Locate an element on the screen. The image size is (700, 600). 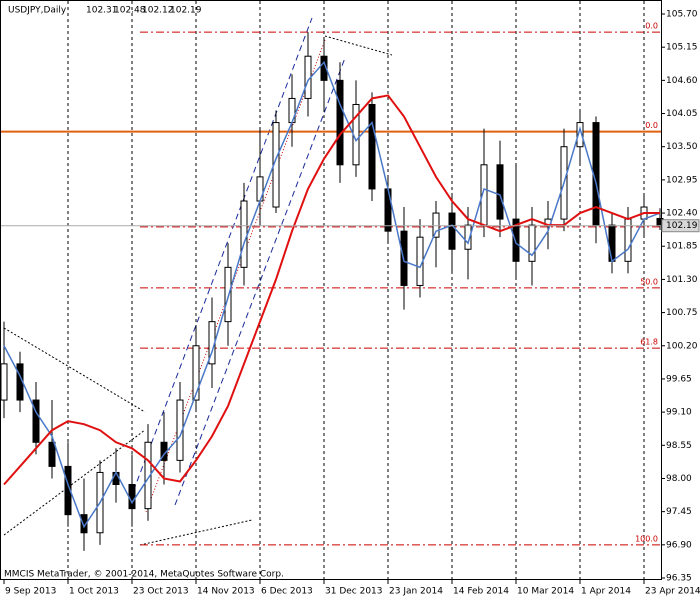
x-tick-label: 1 Oct 2013 is located at coordinates (94, 592).